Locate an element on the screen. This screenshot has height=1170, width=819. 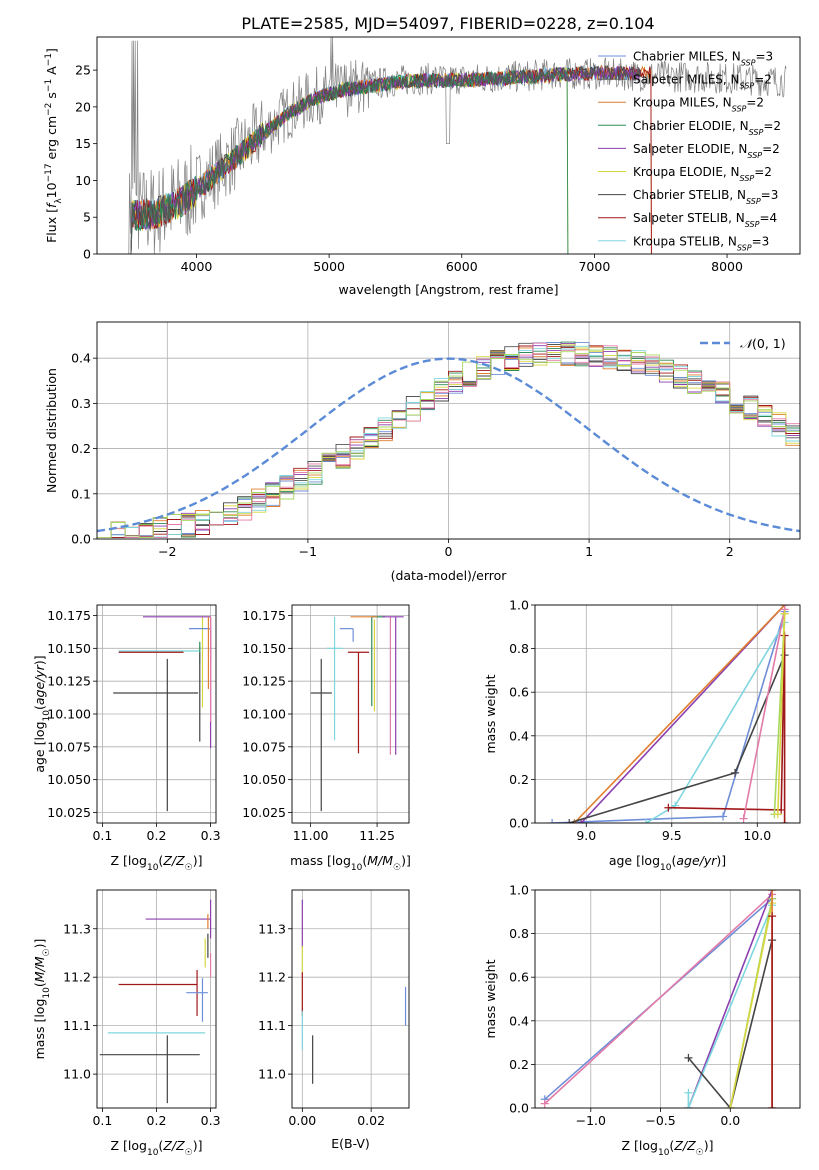
label-part: ( is located at coordinates (671, 1145).